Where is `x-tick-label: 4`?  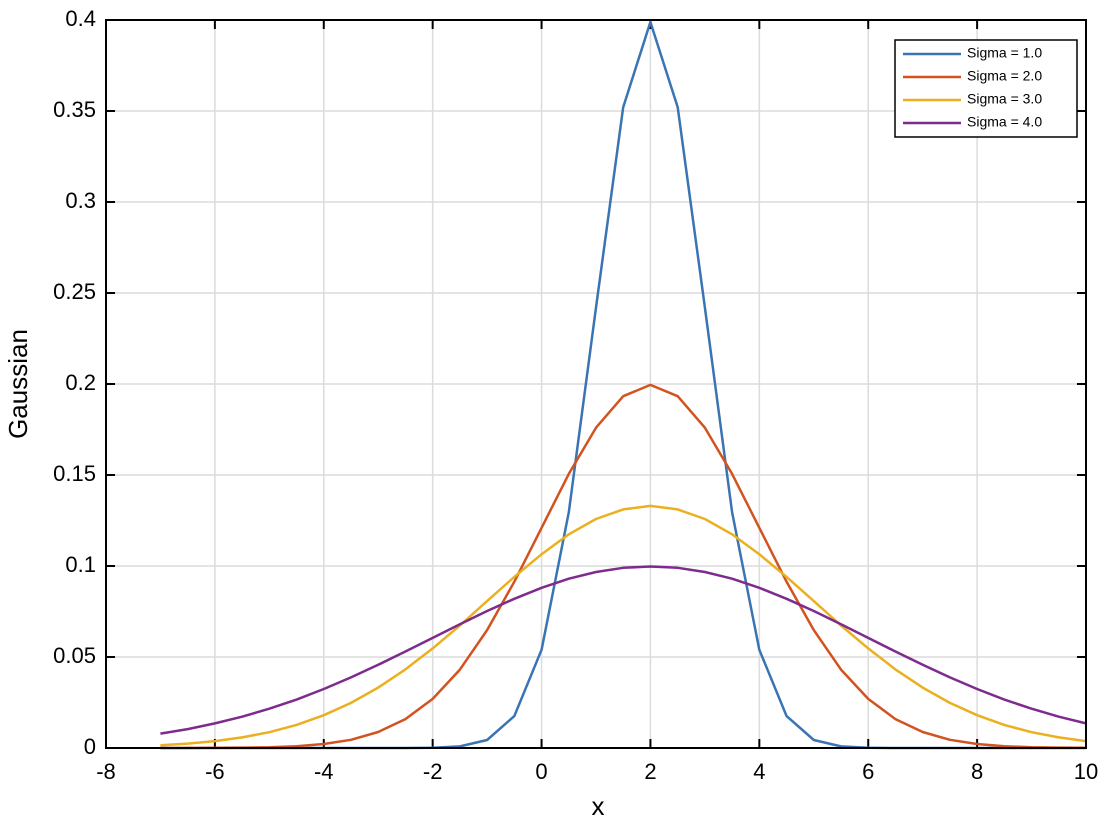
x-tick-label: 4 is located at coordinates (759, 771).